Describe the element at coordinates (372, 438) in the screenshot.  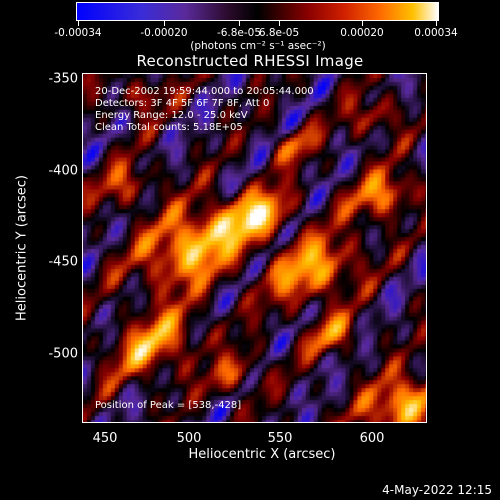
I see `xtick-label: 600` at that location.